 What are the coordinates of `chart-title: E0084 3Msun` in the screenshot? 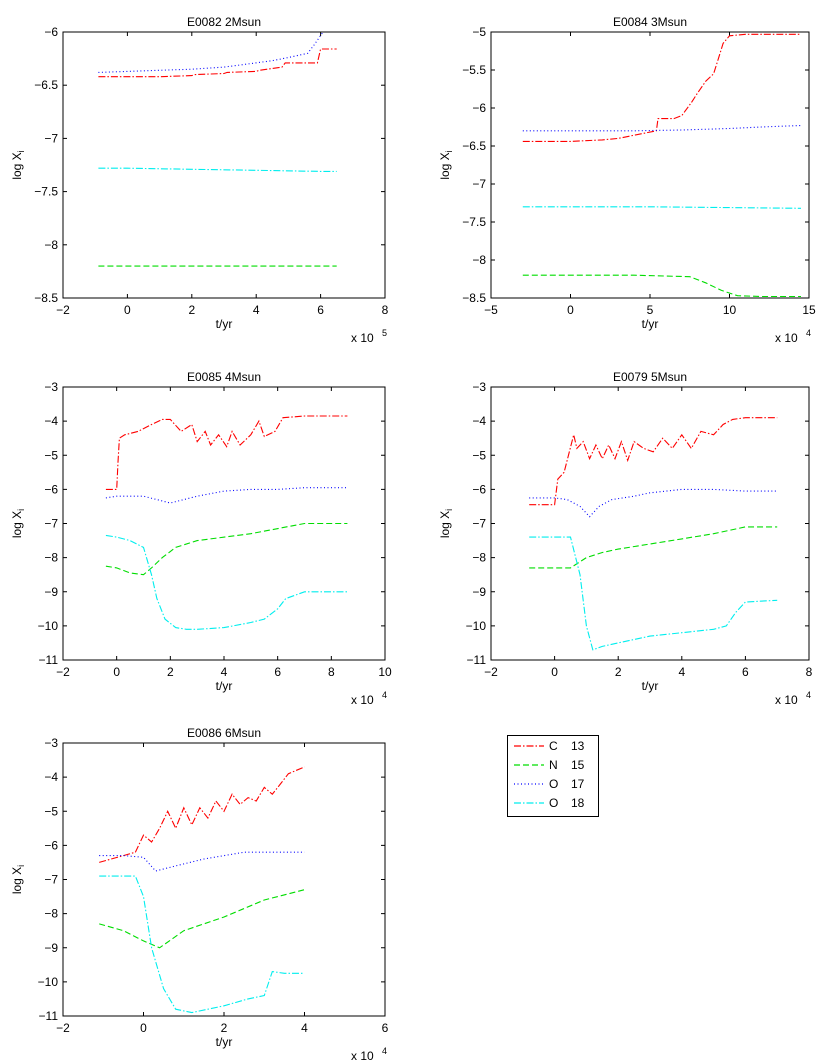 It's located at (650, 22).